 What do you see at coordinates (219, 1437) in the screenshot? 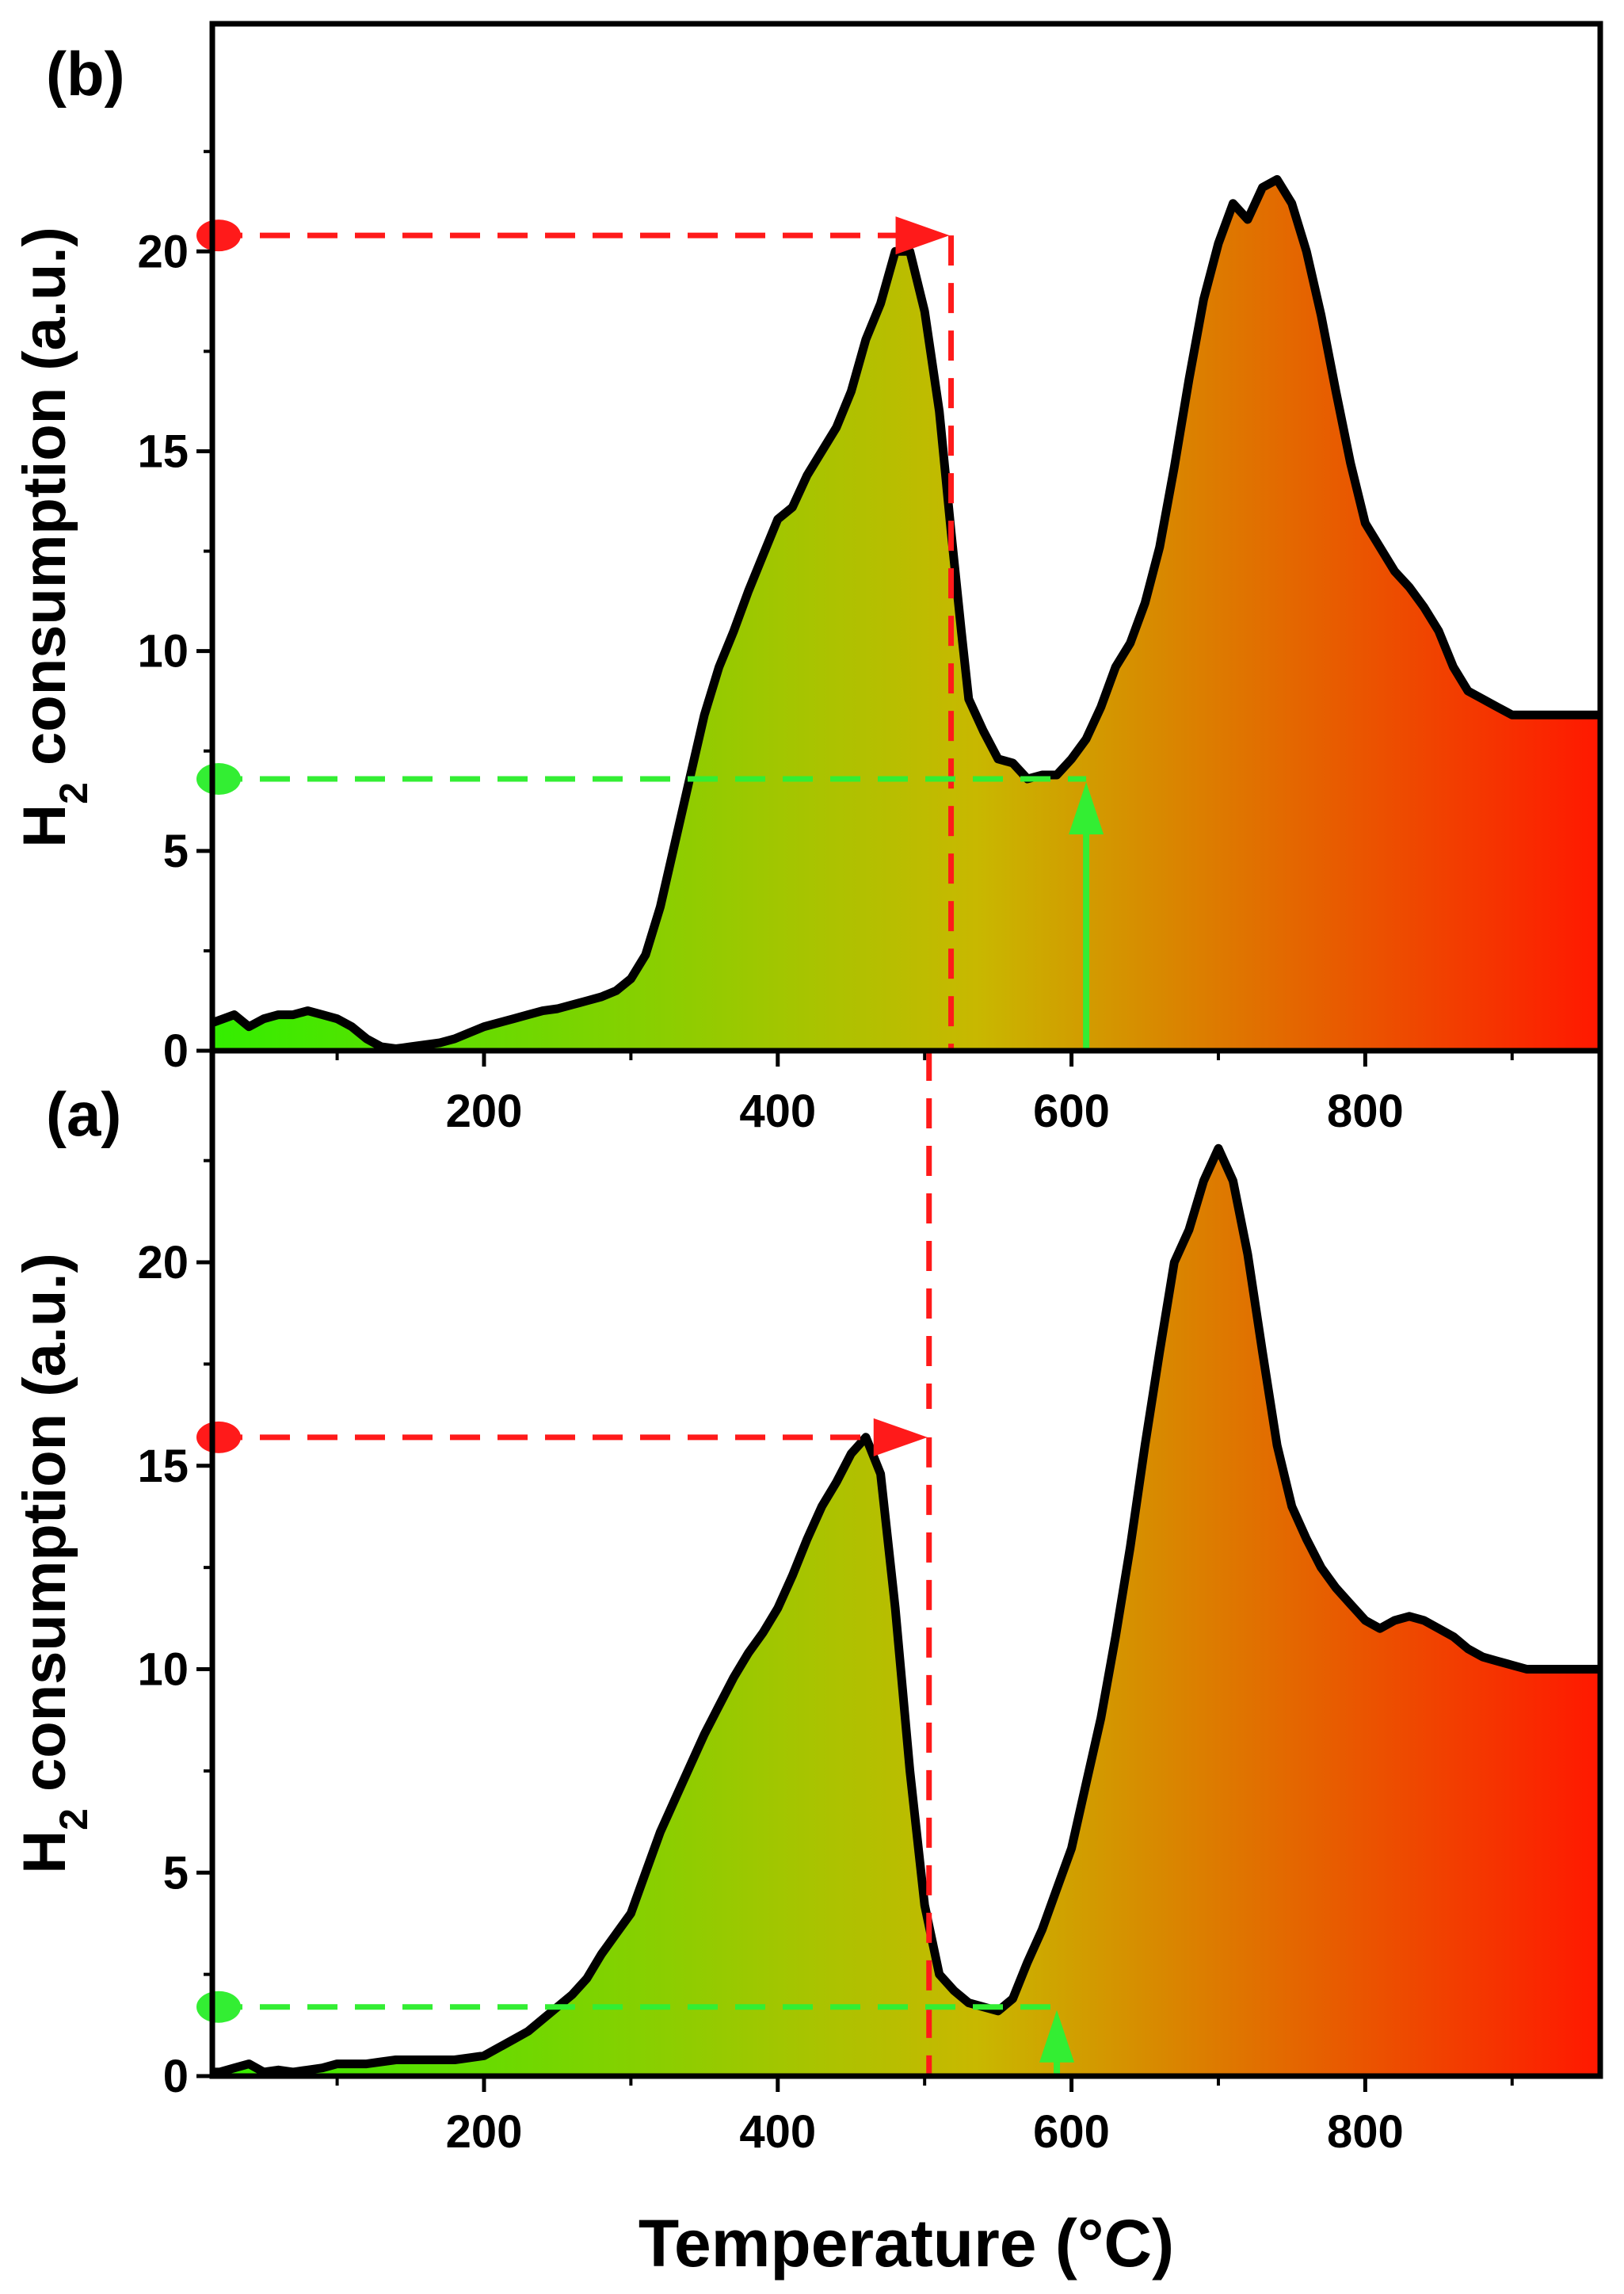
I see `peak-marker-a` at bounding box center [219, 1437].